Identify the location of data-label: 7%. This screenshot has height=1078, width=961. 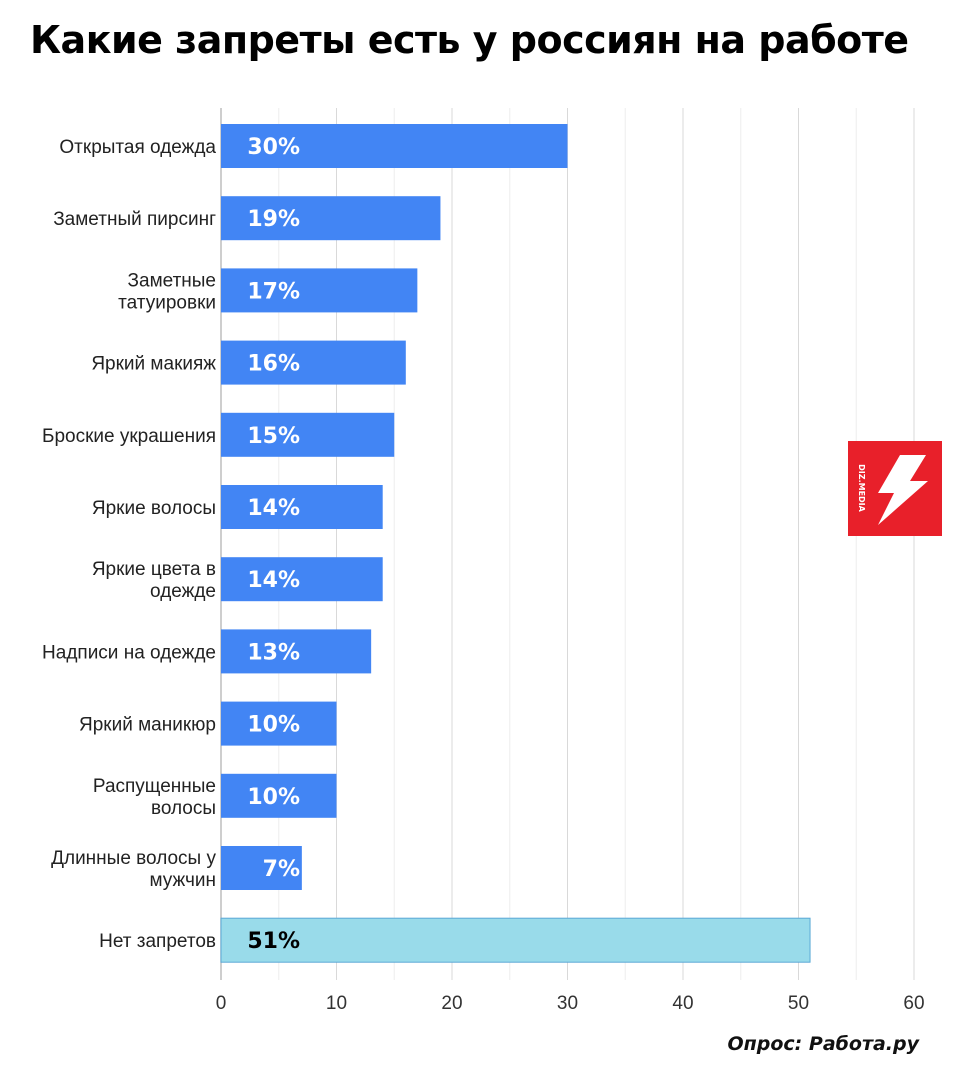
(281, 869).